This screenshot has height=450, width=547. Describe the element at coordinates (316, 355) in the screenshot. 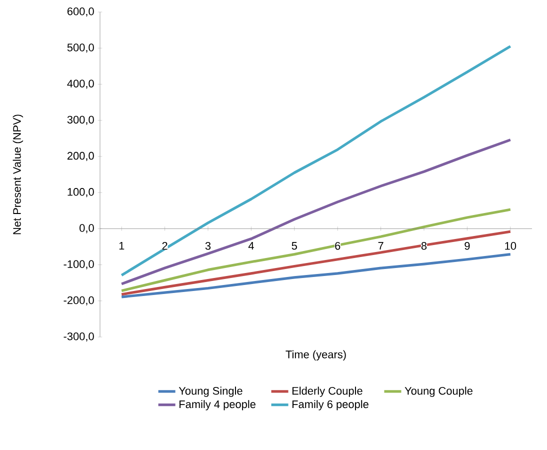

I see `x-axis-title: Time (years)` at that location.